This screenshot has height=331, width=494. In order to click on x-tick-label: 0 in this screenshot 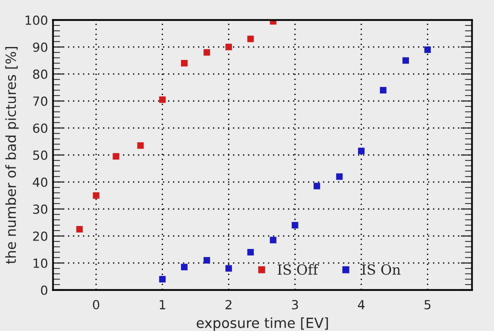, I will do `click(96, 305)`.